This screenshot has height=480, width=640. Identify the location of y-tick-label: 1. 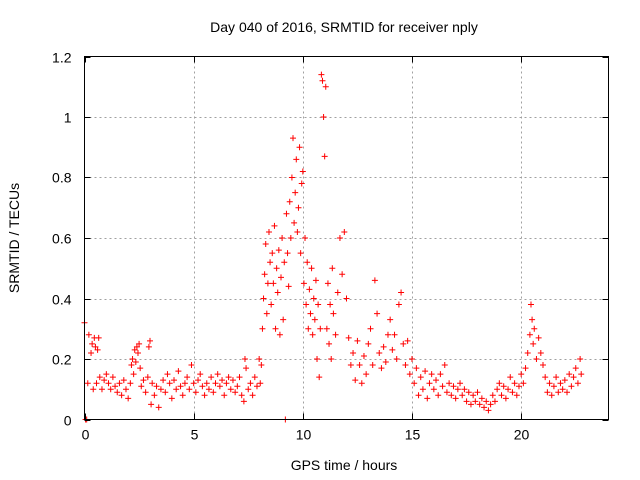
(68, 118).